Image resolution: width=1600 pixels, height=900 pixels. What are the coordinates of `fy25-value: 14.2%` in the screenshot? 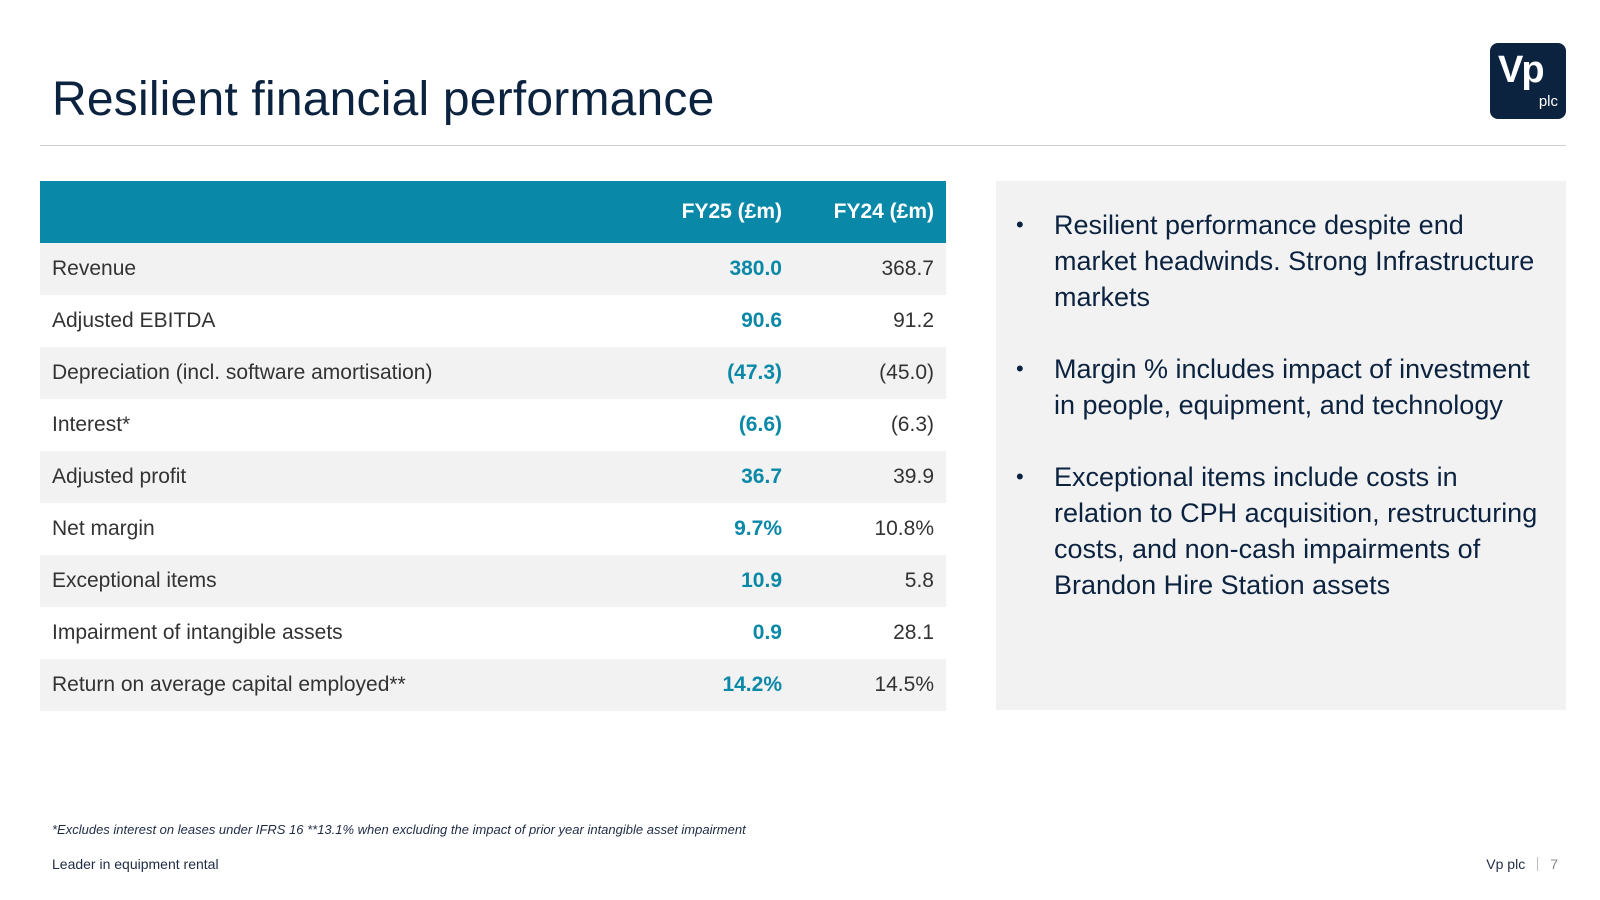 It's located at (752, 684).